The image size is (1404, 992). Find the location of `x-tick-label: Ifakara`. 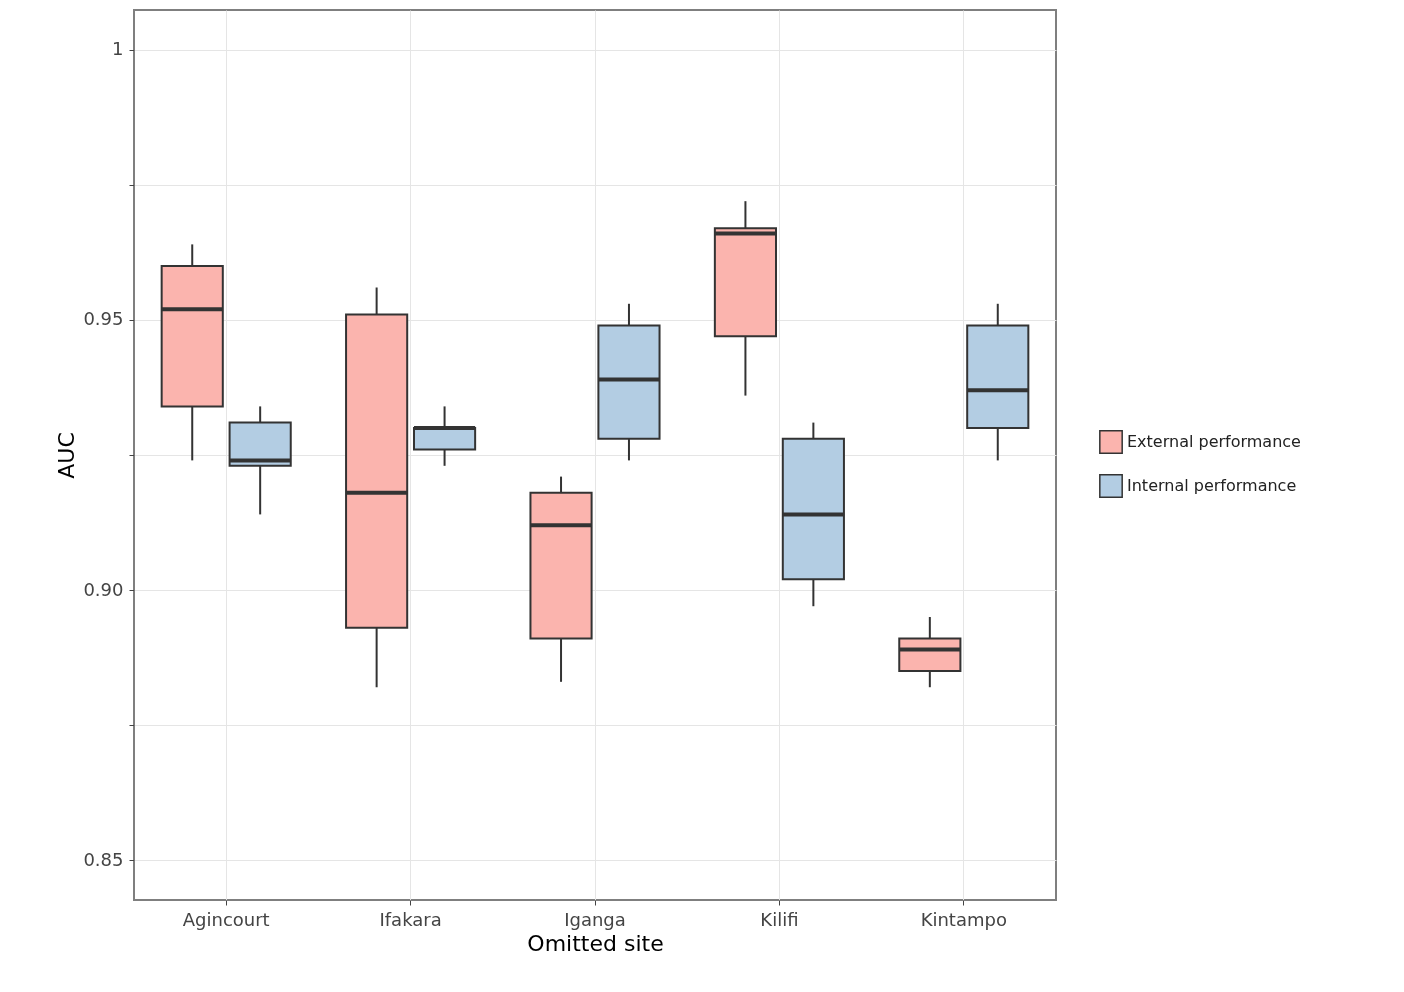

x-tick-label: Ifakara is located at coordinates (410, 919).